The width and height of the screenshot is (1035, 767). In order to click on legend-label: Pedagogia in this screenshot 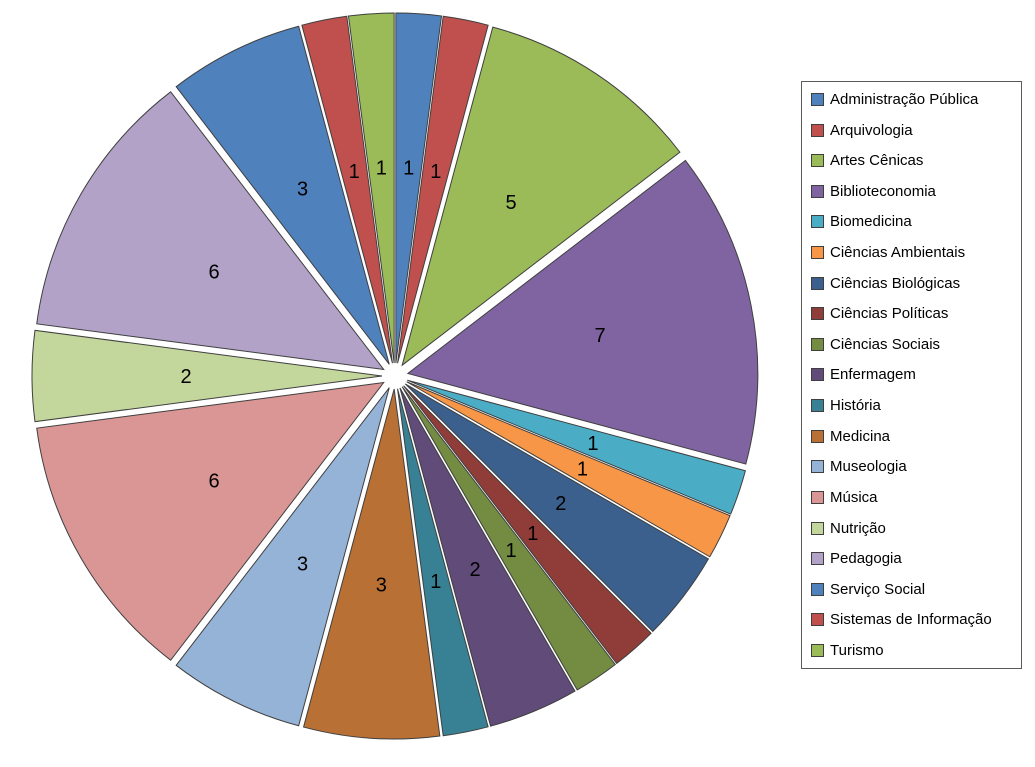, I will do `click(866, 559)`.